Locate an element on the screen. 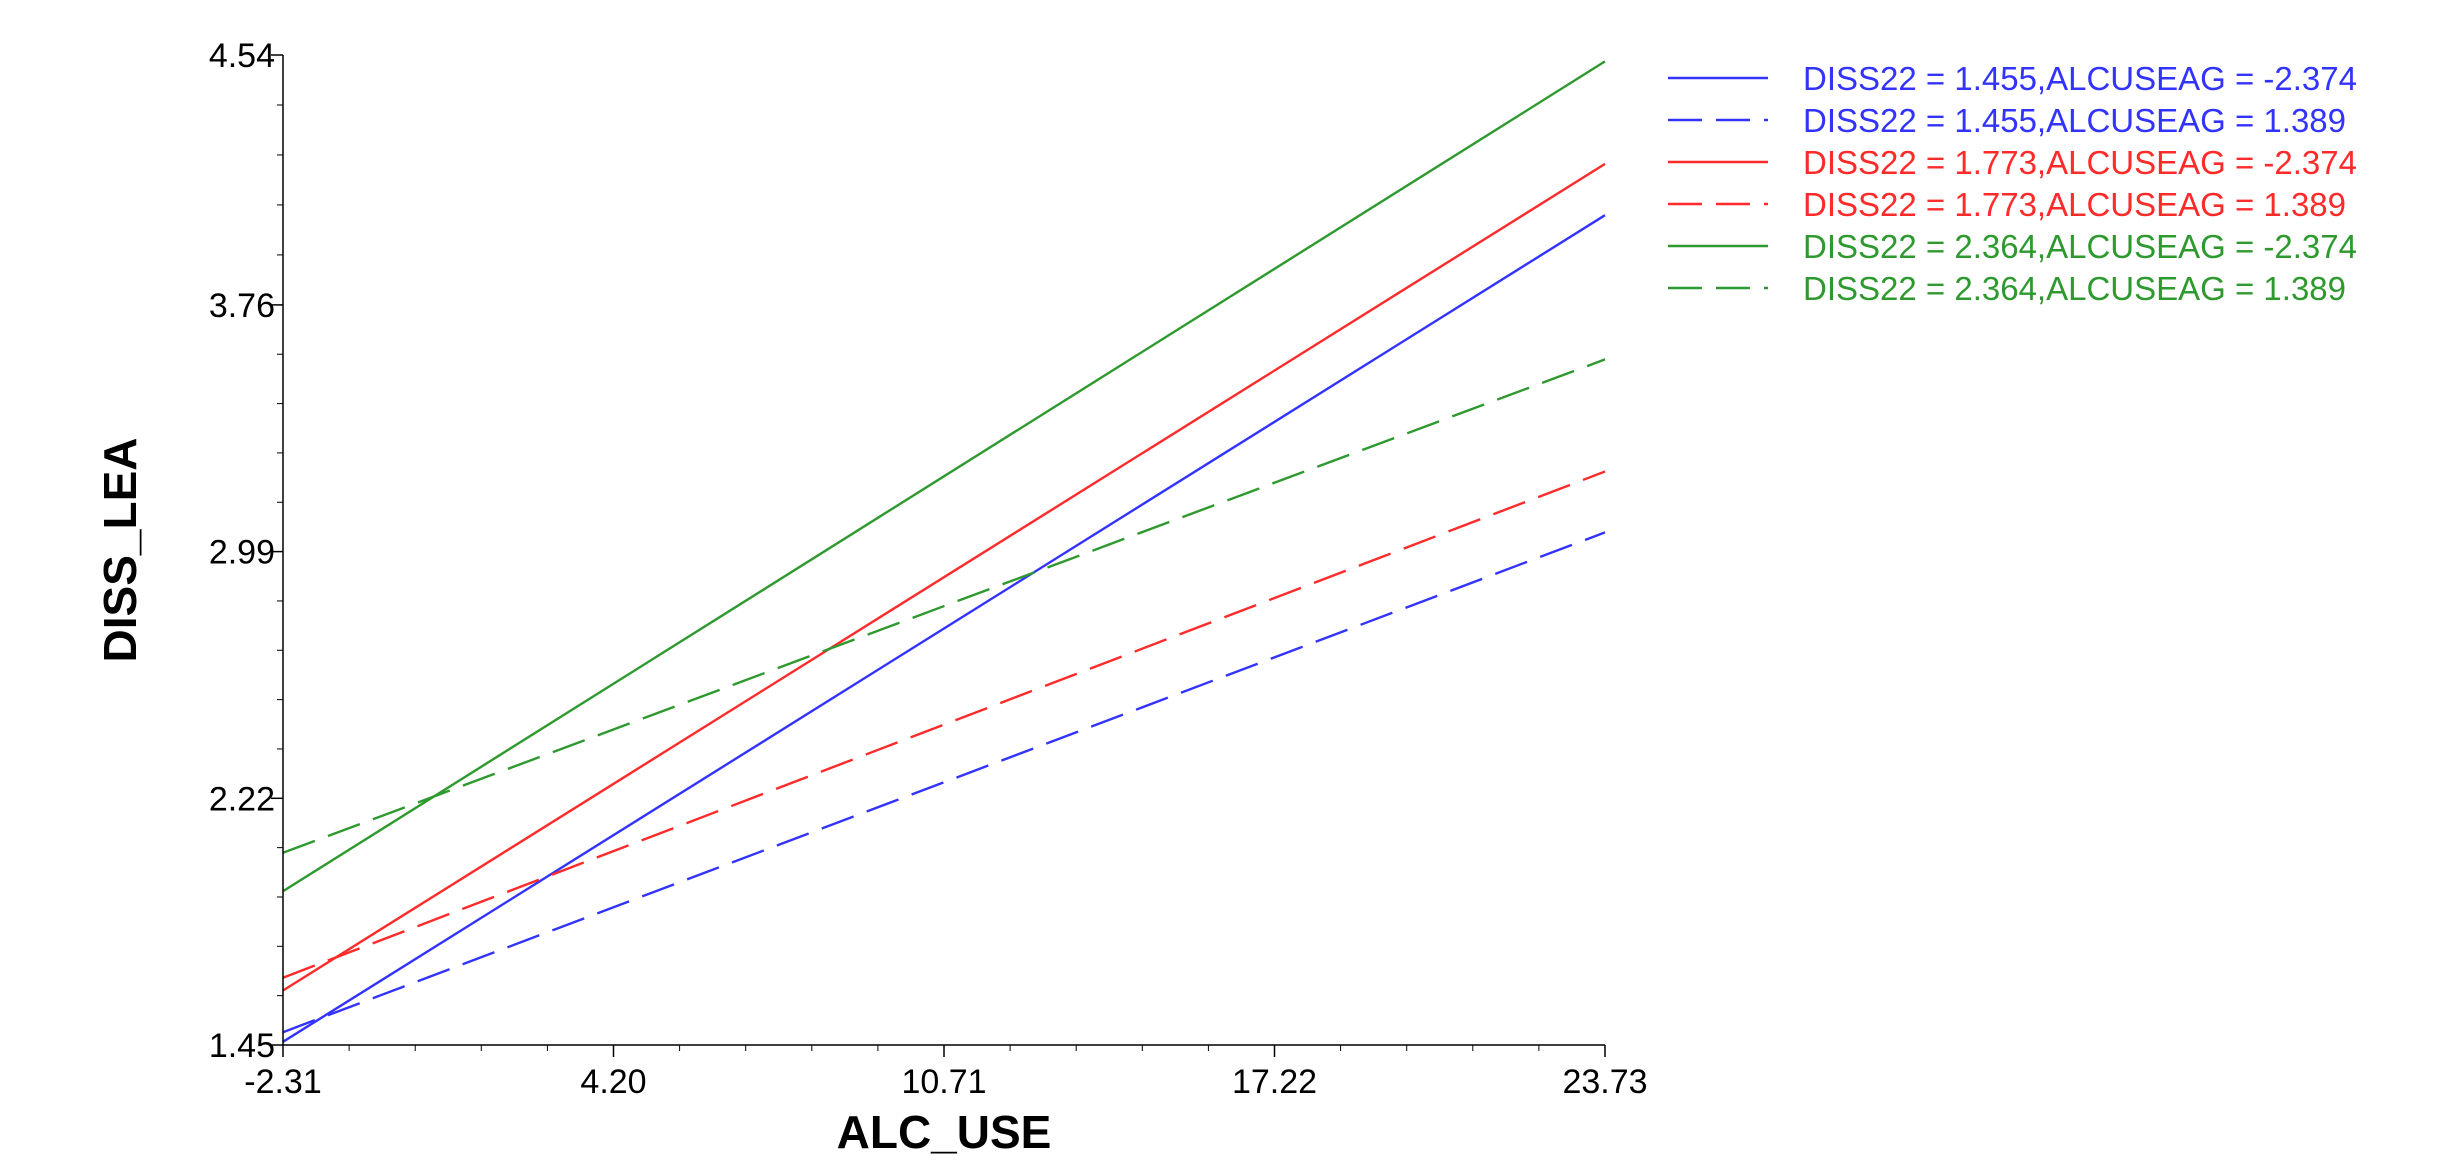 The height and width of the screenshot is (1173, 2442). y-tick-label: 3.76 is located at coordinates (242, 306).